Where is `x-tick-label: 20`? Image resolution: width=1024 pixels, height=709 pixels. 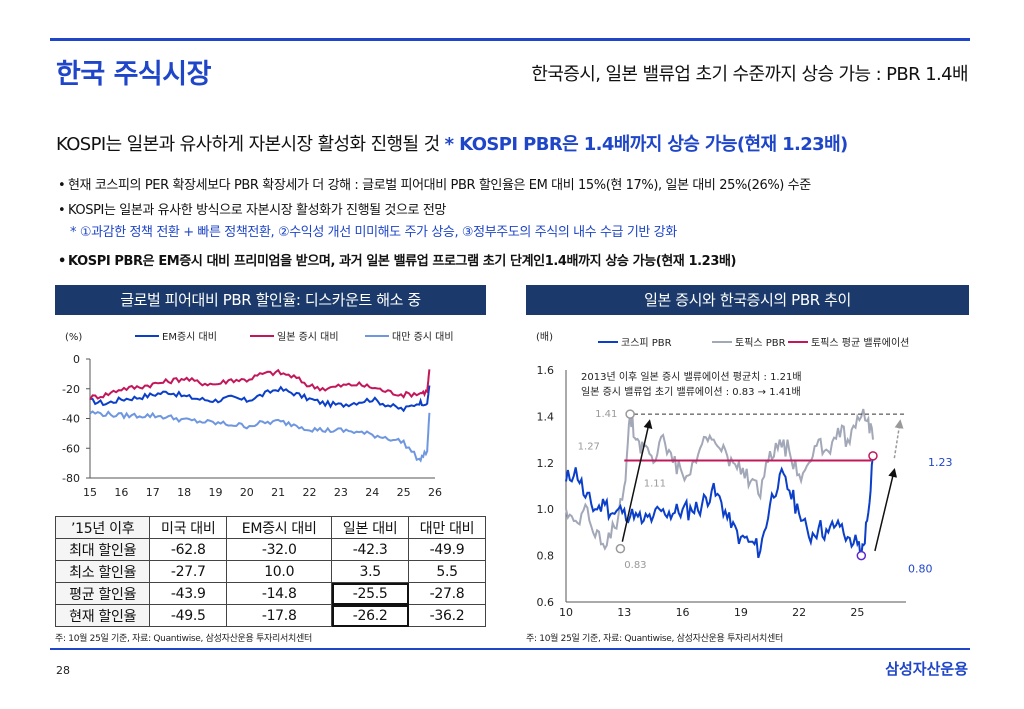
x-tick-label: 20 is located at coordinates (247, 492).